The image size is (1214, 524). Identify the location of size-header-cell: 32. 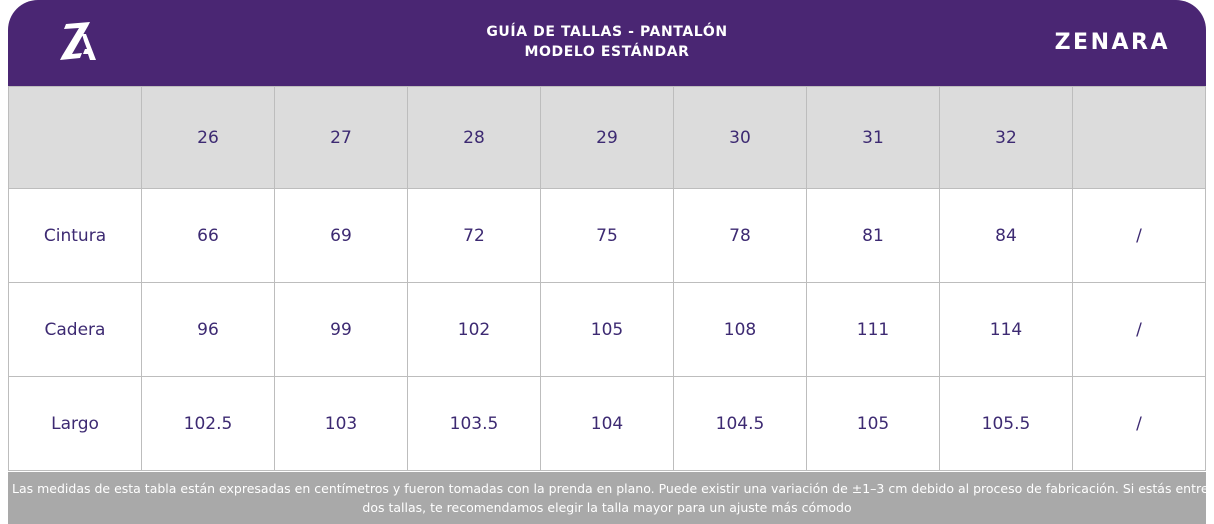
(1006, 137).